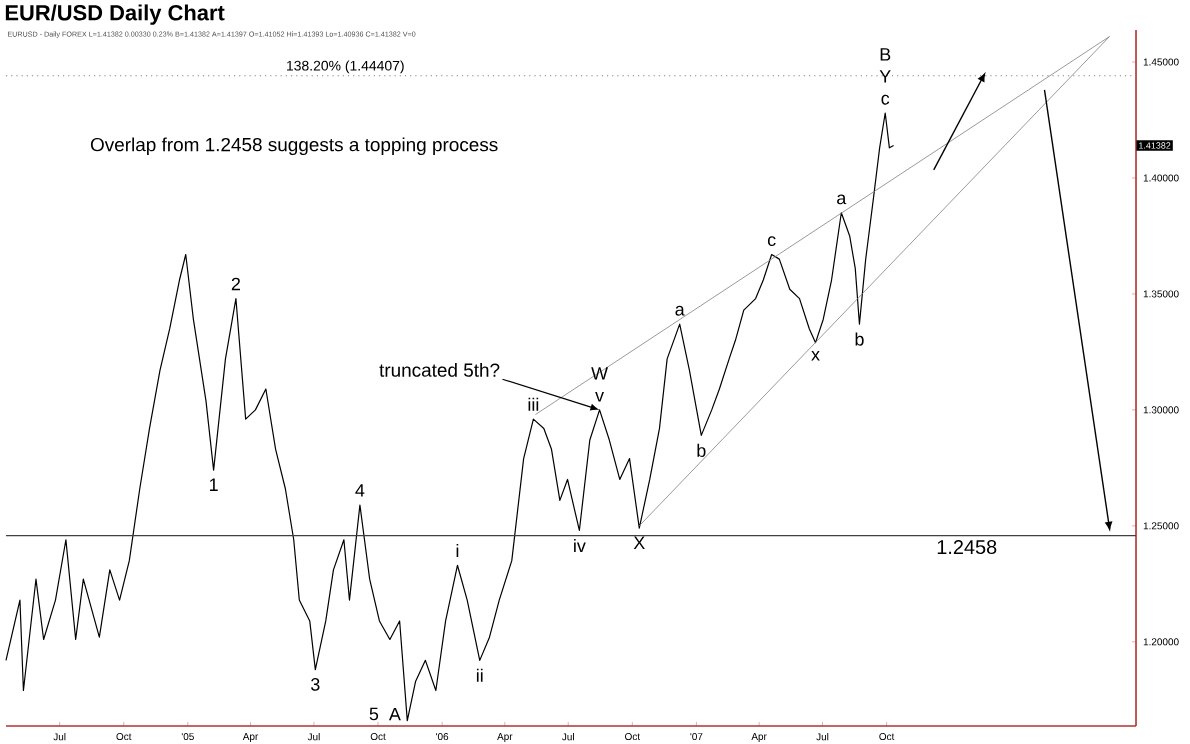  I want to click on annotation: 3, so click(315, 684).